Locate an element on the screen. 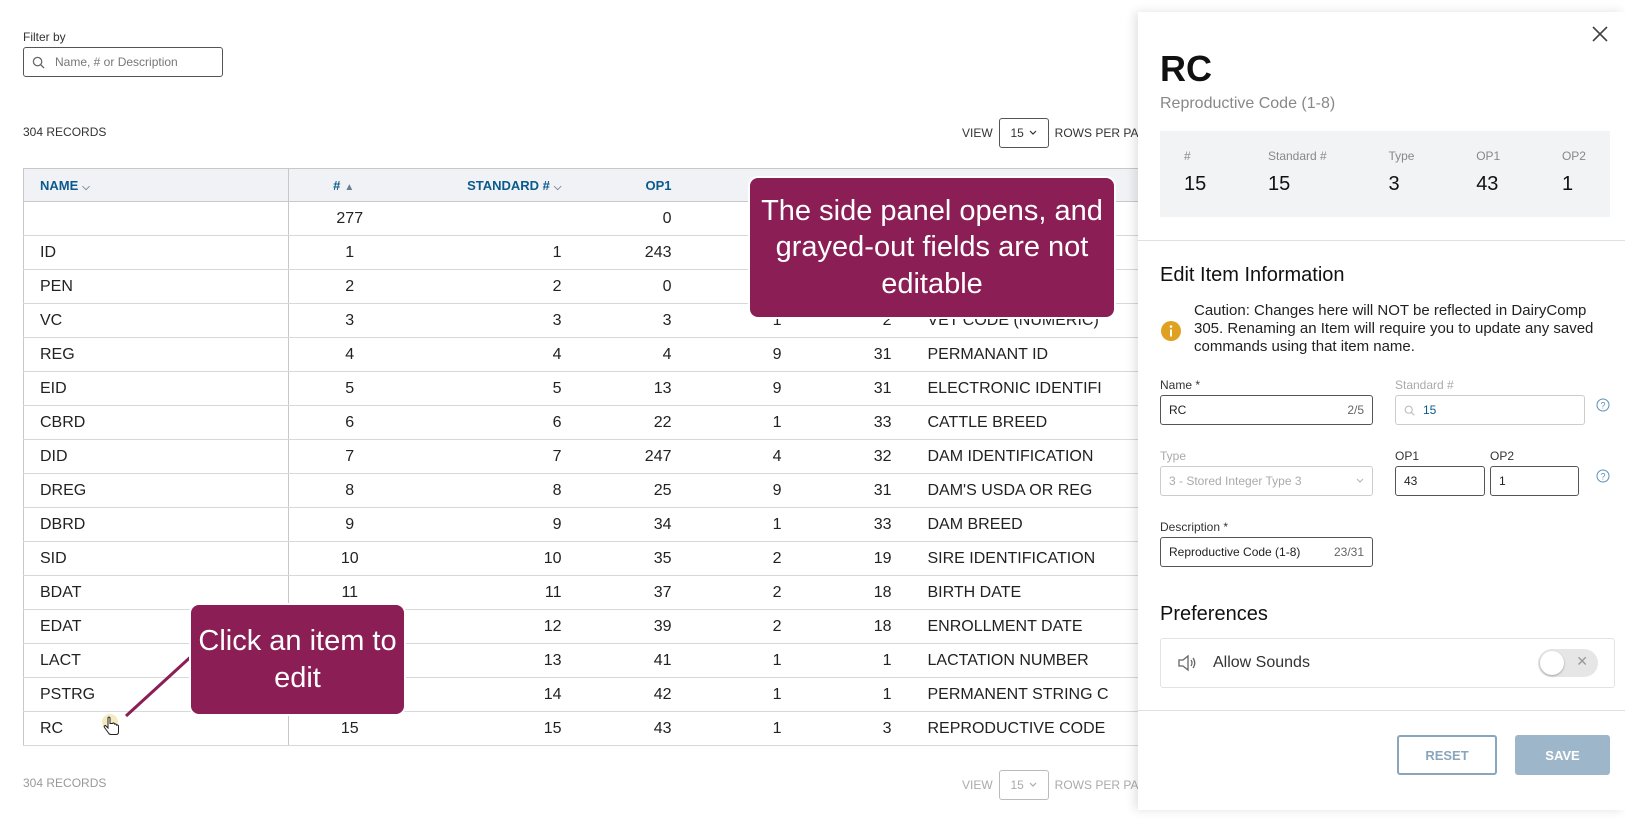 The height and width of the screenshot is (820, 1625). cell-name is located at coordinates (156, 218).